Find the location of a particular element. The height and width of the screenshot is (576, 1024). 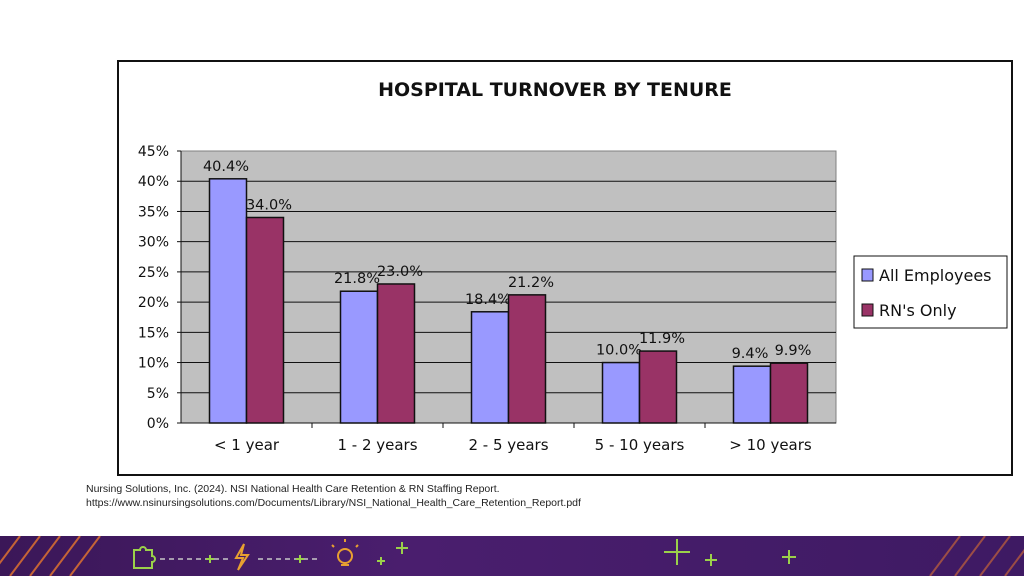

x-tick-label: 5 - 10 years is located at coordinates (640, 445).